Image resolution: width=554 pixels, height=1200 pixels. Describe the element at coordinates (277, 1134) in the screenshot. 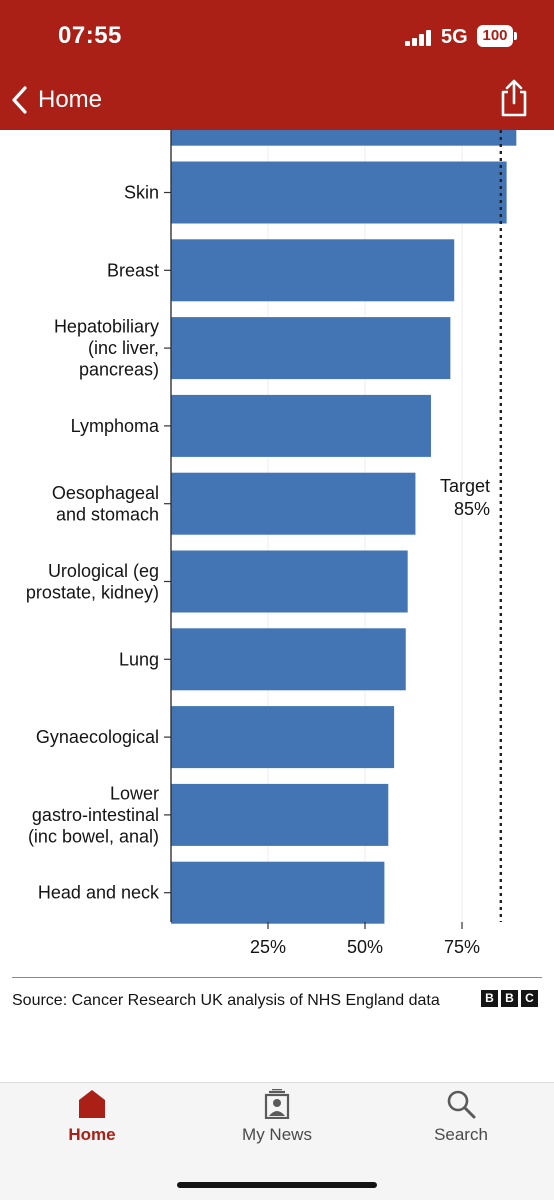

I see `tab-my-news-label: My News` at that location.